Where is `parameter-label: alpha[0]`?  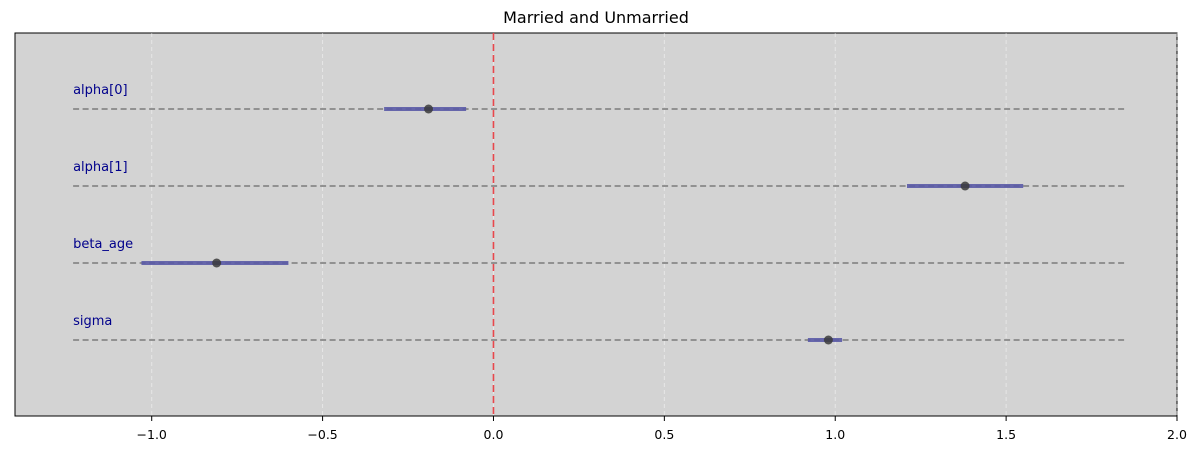
parameter-label: alpha[0] is located at coordinates (100, 90).